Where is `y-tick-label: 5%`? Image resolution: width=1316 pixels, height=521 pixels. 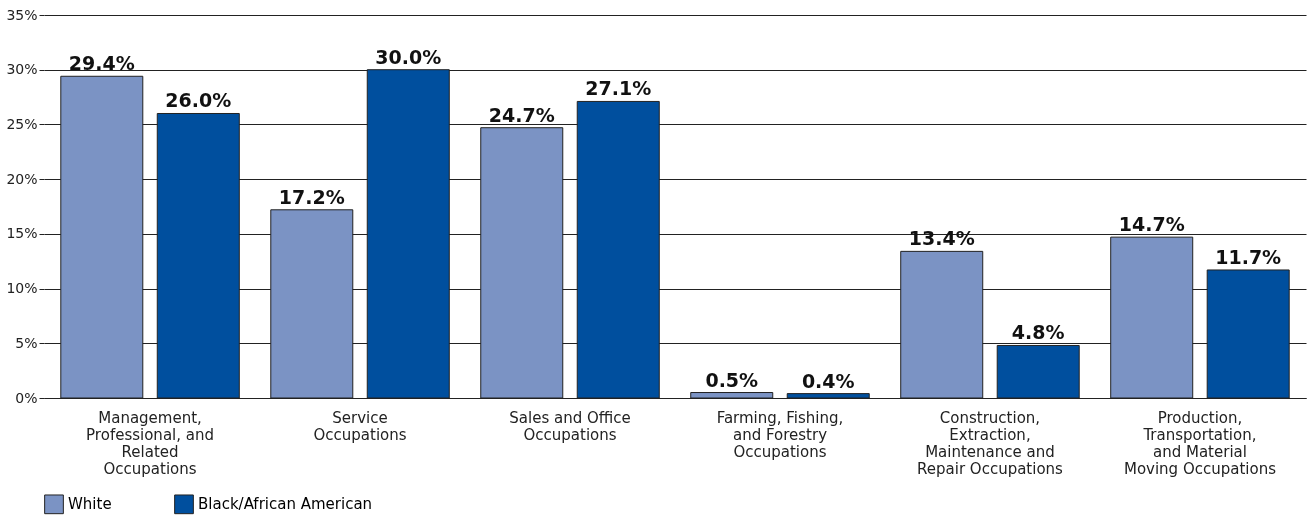
y-tick-label: 5% is located at coordinates (26, 342).